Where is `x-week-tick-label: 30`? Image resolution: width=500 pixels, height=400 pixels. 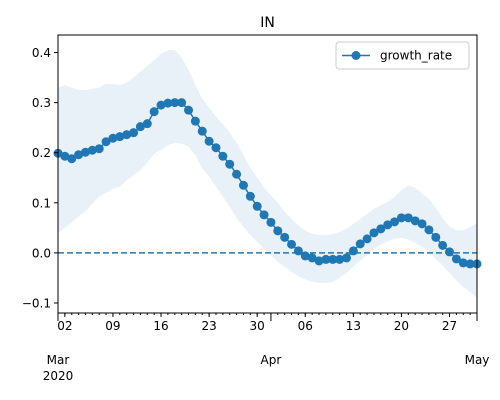 x-week-tick-label: 30 is located at coordinates (257, 326).